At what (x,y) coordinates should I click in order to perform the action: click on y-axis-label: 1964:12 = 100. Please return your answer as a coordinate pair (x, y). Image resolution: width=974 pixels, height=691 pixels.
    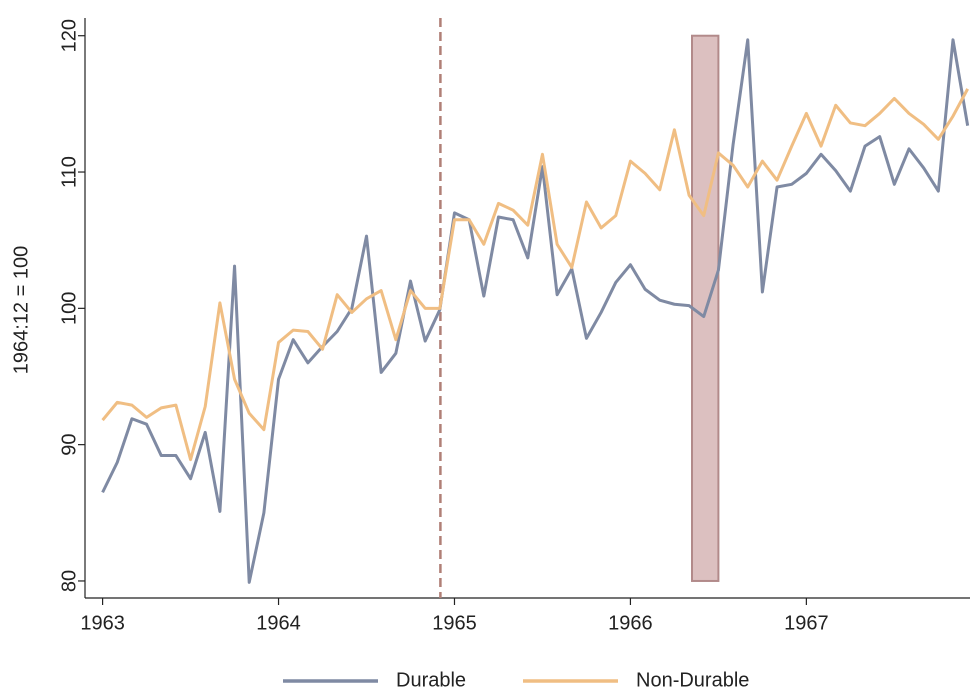
    Looking at the image, I should click on (21, 310).